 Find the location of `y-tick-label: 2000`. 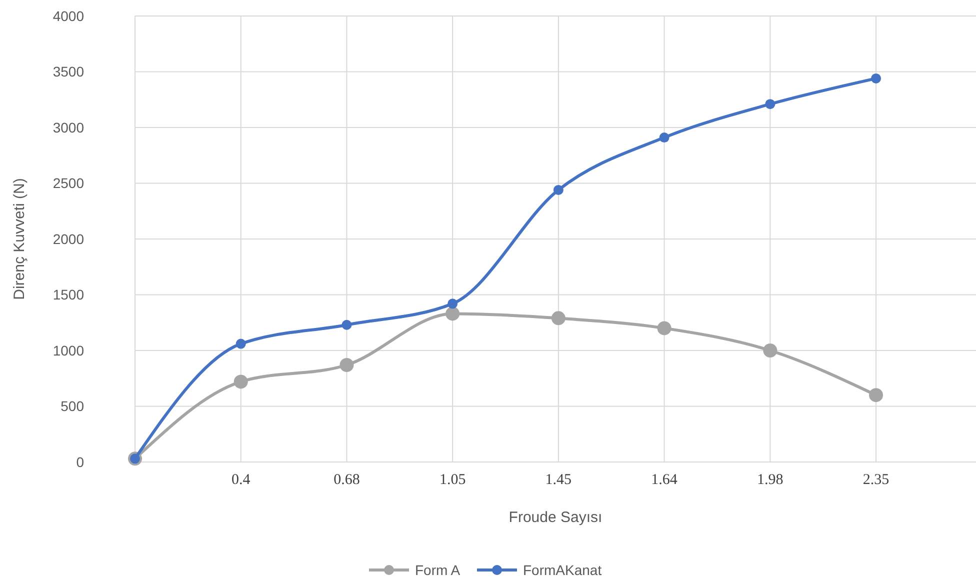

y-tick-label: 2000 is located at coordinates (68, 238).